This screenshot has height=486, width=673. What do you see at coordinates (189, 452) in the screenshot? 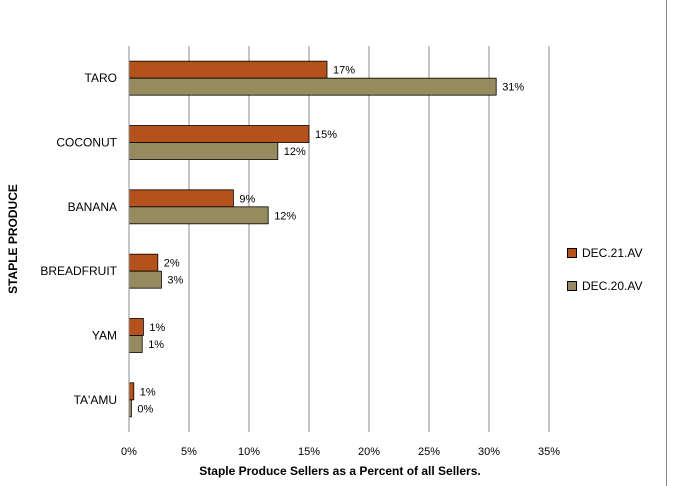
I see `x-tick-label-1: 5%` at bounding box center [189, 452].